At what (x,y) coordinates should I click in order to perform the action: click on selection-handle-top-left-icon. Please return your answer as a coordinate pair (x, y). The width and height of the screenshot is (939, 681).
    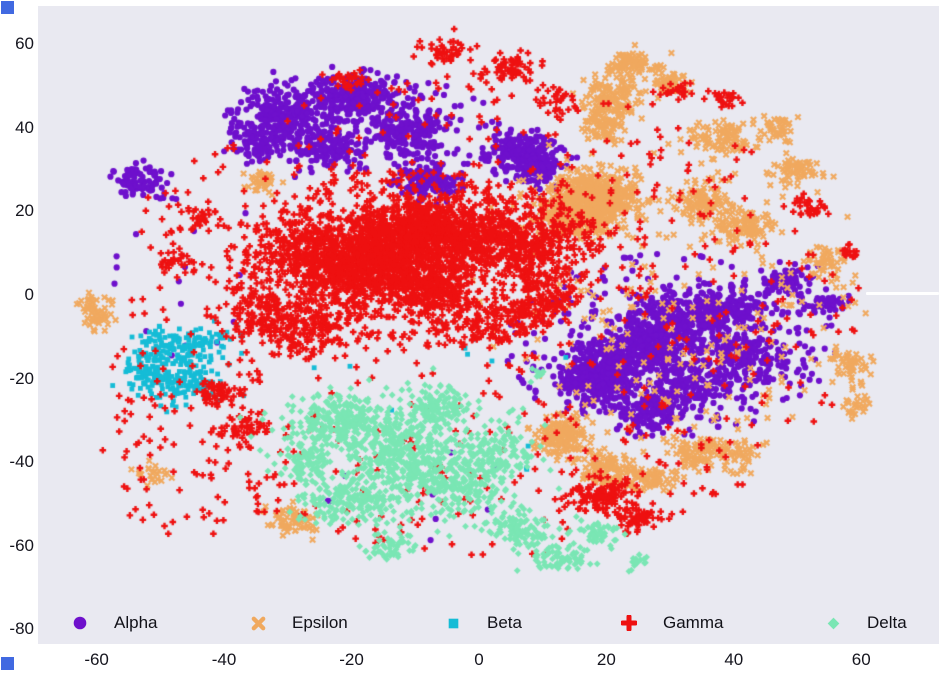
    Looking at the image, I should click on (7, 7).